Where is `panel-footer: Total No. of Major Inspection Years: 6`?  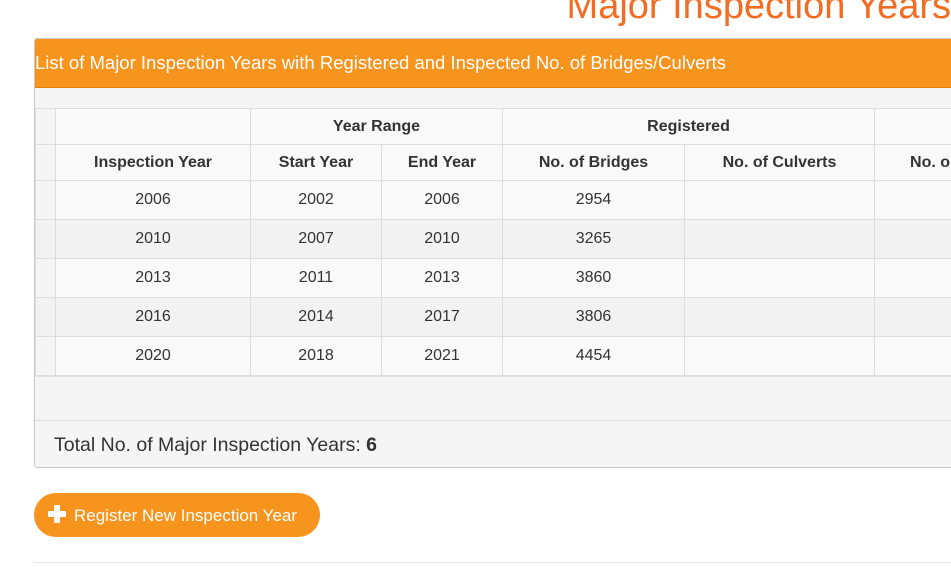 panel-footer: Total No. of Major Inspection Years: 6 is located at coordinates (493, 443).